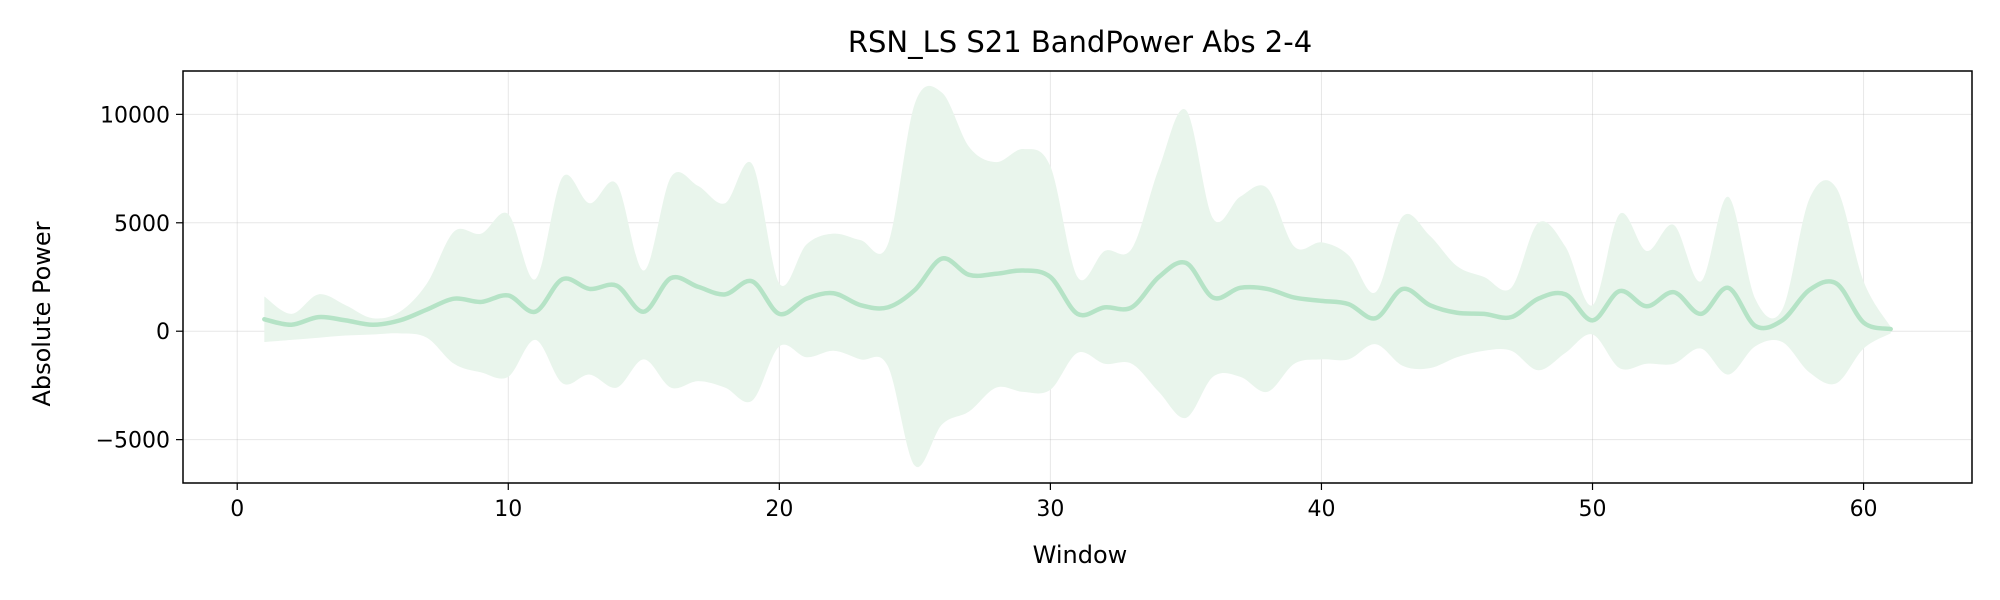  I want to click on x-tick-label: 20, so click(779, 509).